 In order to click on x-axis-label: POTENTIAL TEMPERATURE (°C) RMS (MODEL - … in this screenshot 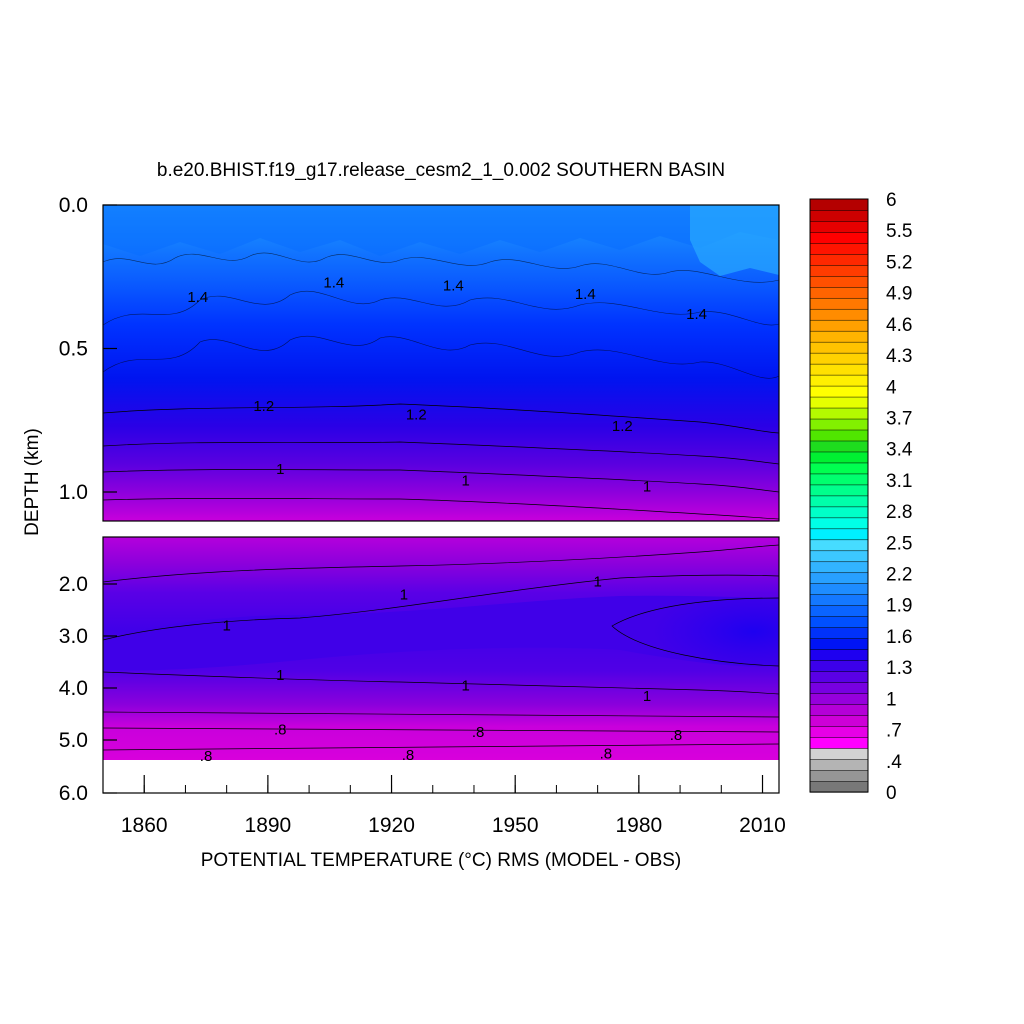, I will do `click(441, 860)`.